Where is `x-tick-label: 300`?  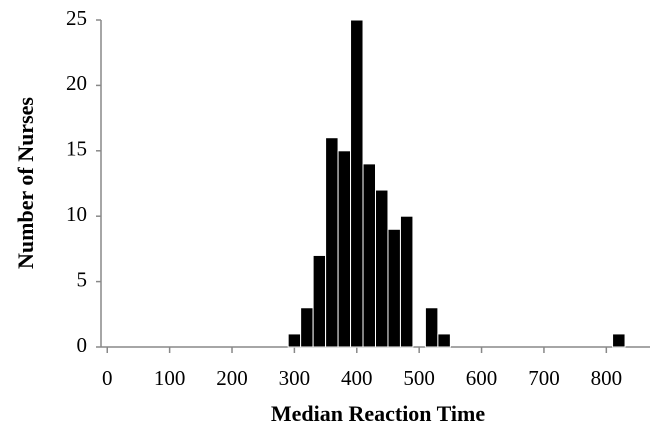
x-tick-label: 300 is located at coordinates (295, 378).